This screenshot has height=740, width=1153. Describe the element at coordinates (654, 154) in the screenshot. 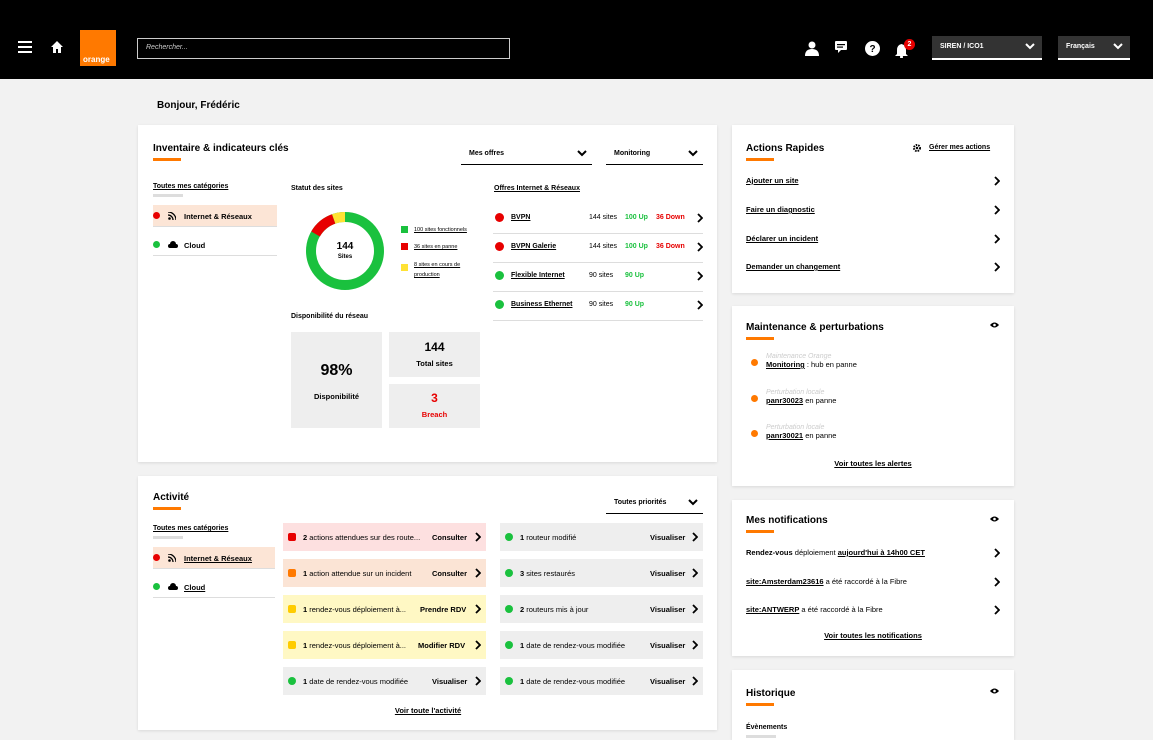

I see `monitoring-dropdown: Monitoring` at that location.